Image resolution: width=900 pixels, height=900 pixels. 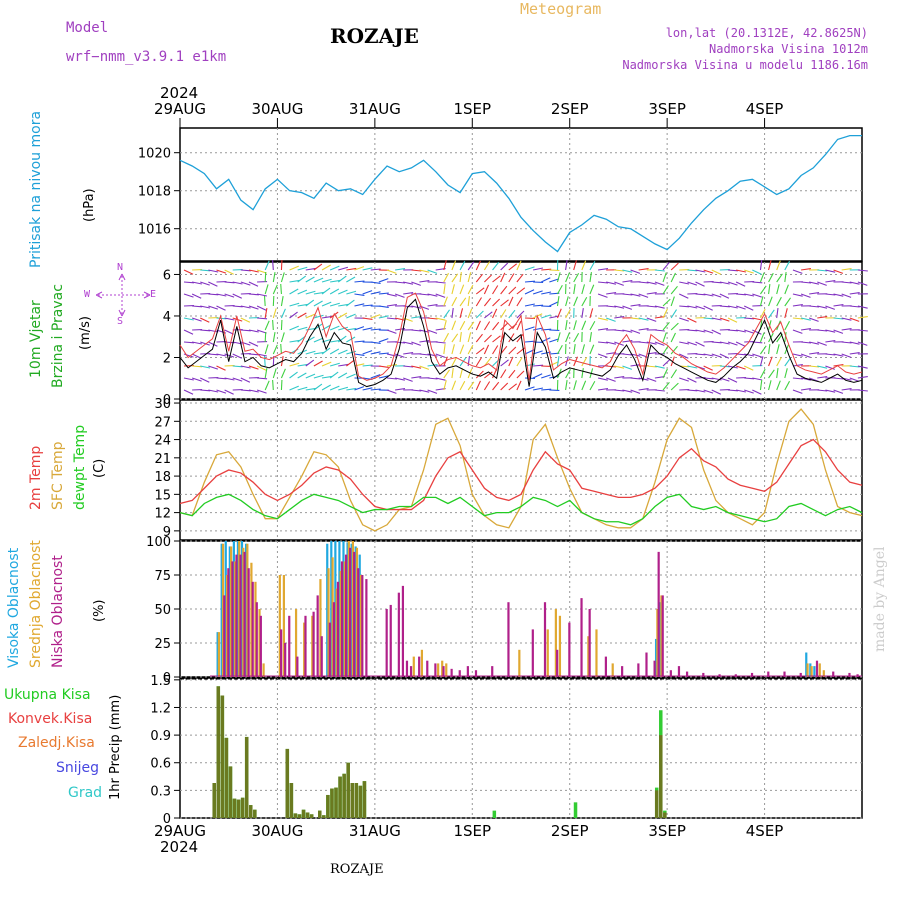 I want to click on altitude-text: Nadmorska Visina 1012m, so click(x=788, y=49).